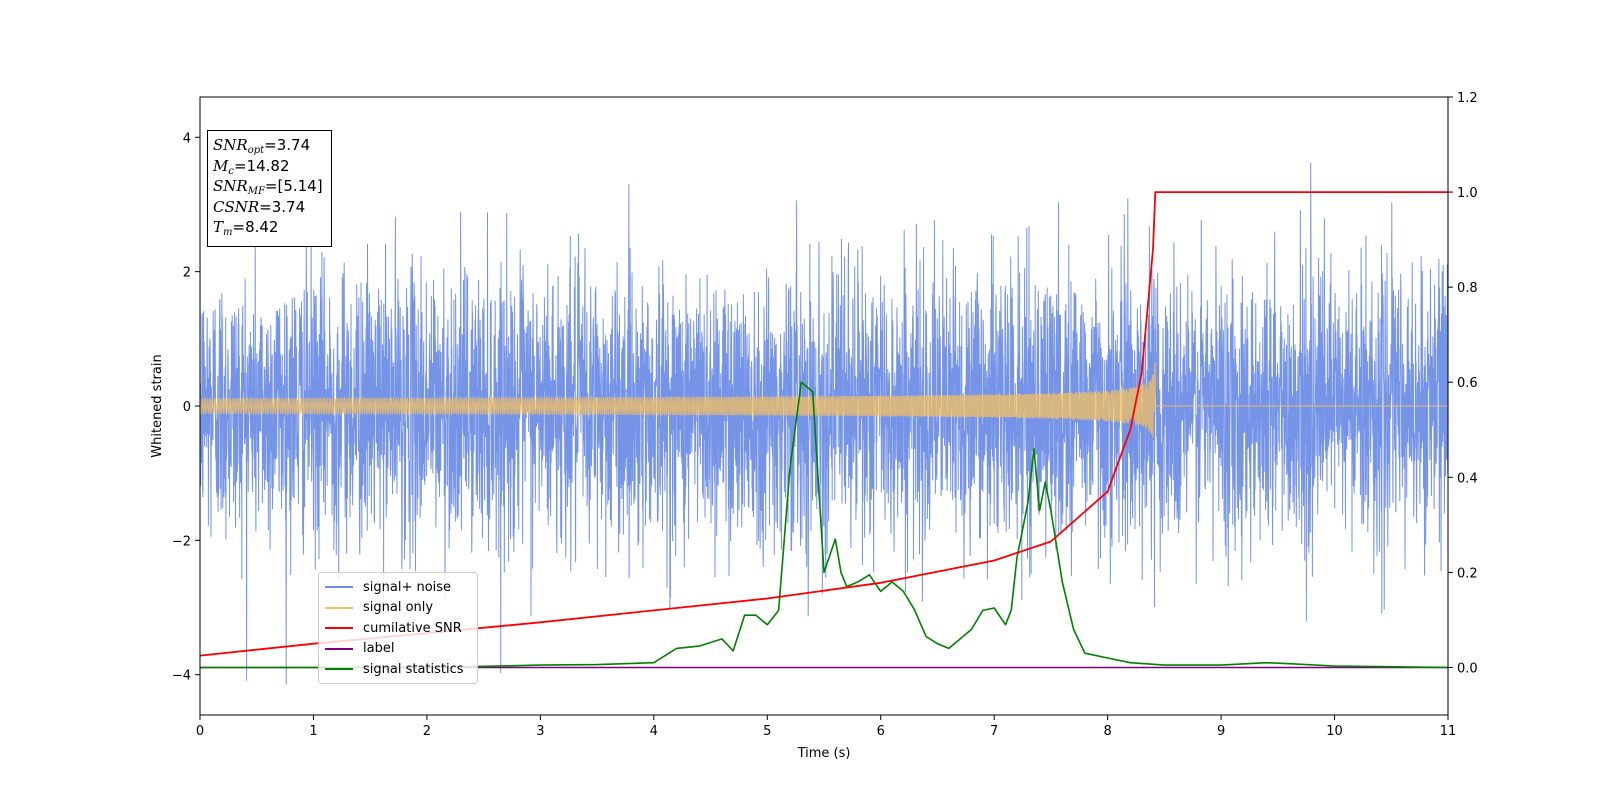 The width and height of the screenshot is (1600, 800). Describe the element at coordinates (181, 541) in the screenshot. I see `y-tick-label: −2` at that location.